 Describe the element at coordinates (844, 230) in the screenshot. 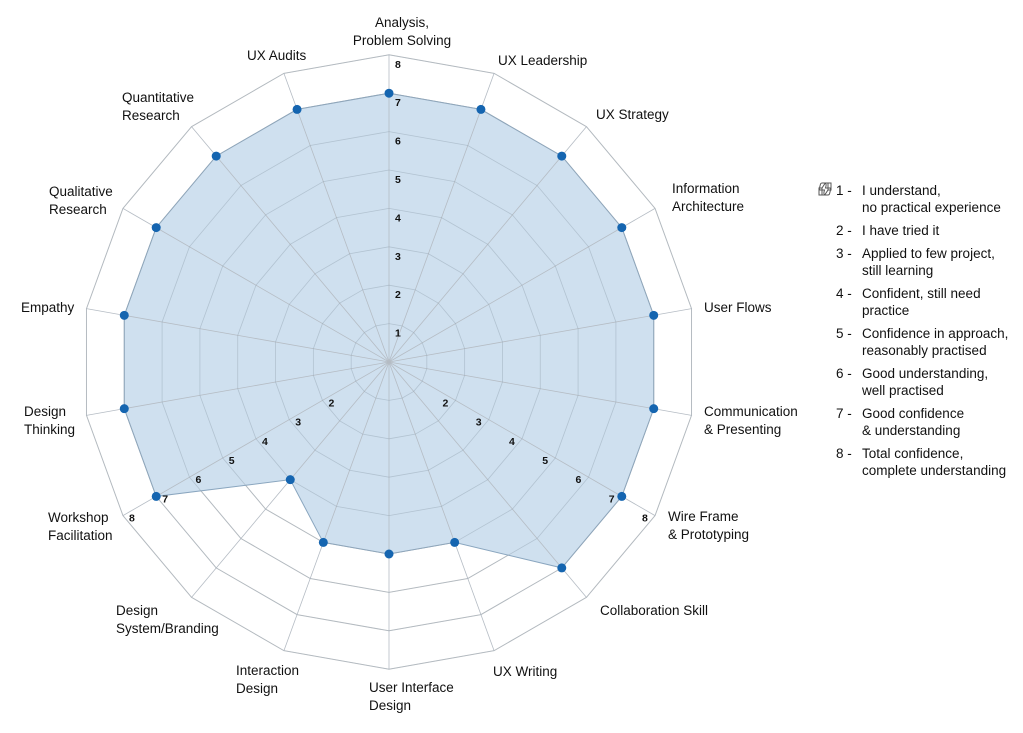

I see `legend-level: 2 -` at that location.